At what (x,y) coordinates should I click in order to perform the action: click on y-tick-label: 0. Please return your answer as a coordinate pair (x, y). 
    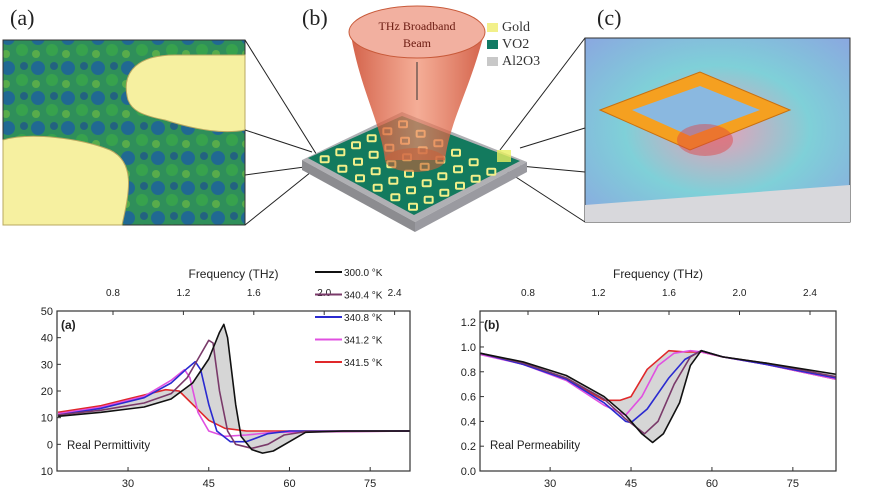
    Looking at the image, I should click on (50, 445).